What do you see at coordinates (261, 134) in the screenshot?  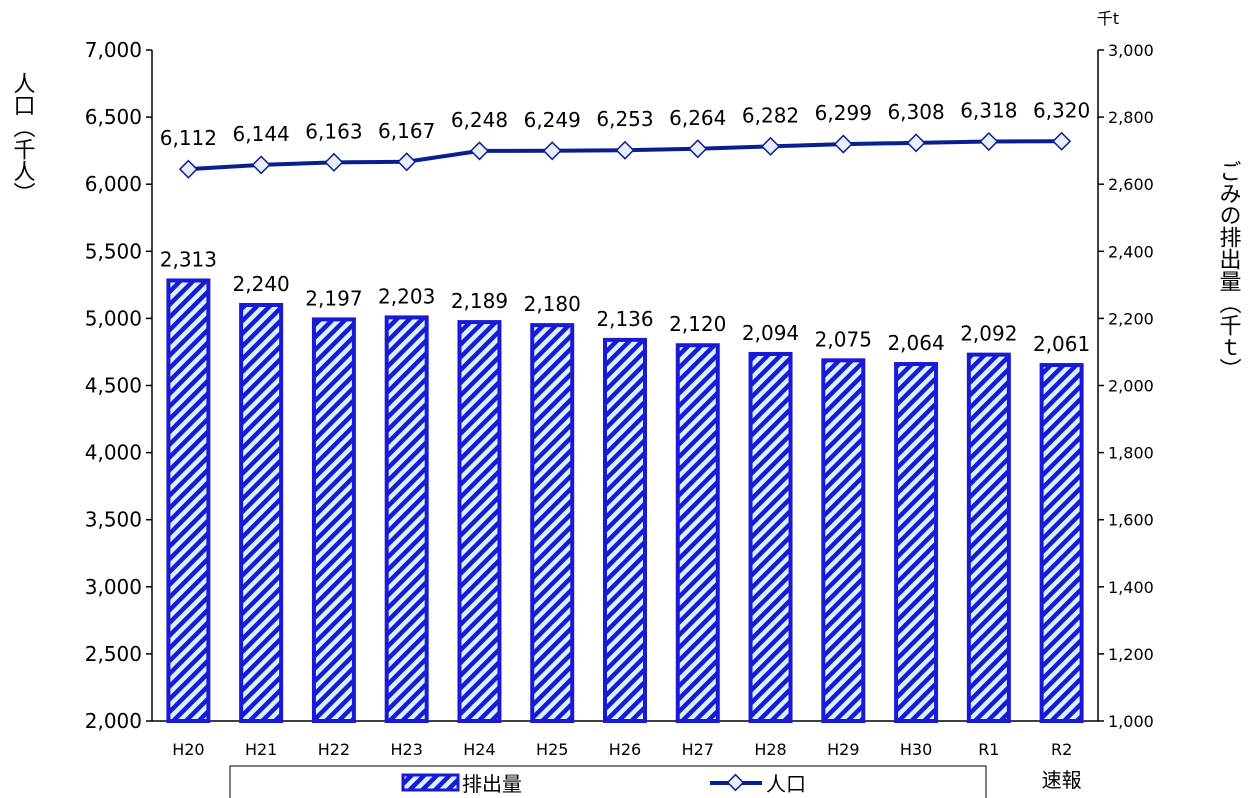 I see `point-value-label: 6,144` at bounding box center [261, 134].